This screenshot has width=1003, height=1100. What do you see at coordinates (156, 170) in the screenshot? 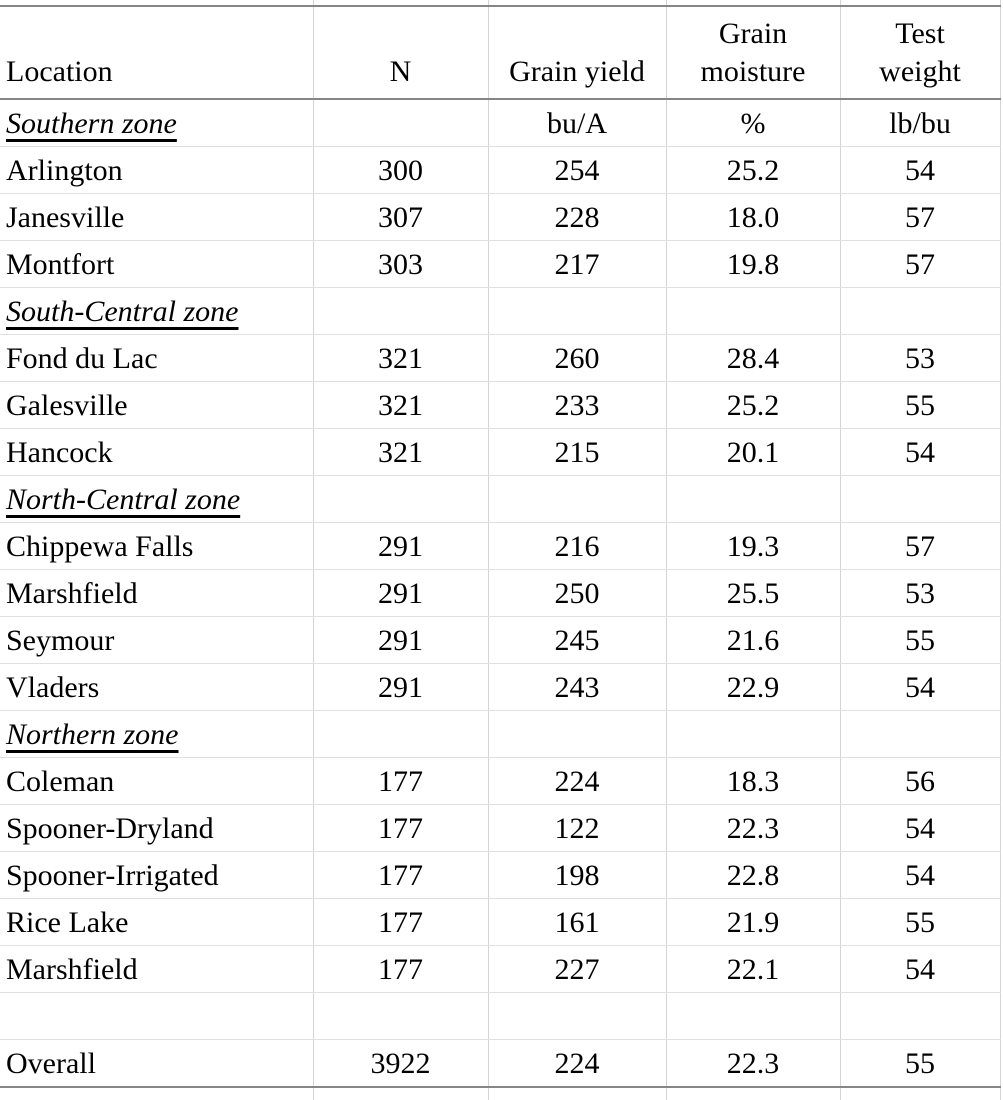
I see `cell-location: Arlington` at bounding box center [156, 170].